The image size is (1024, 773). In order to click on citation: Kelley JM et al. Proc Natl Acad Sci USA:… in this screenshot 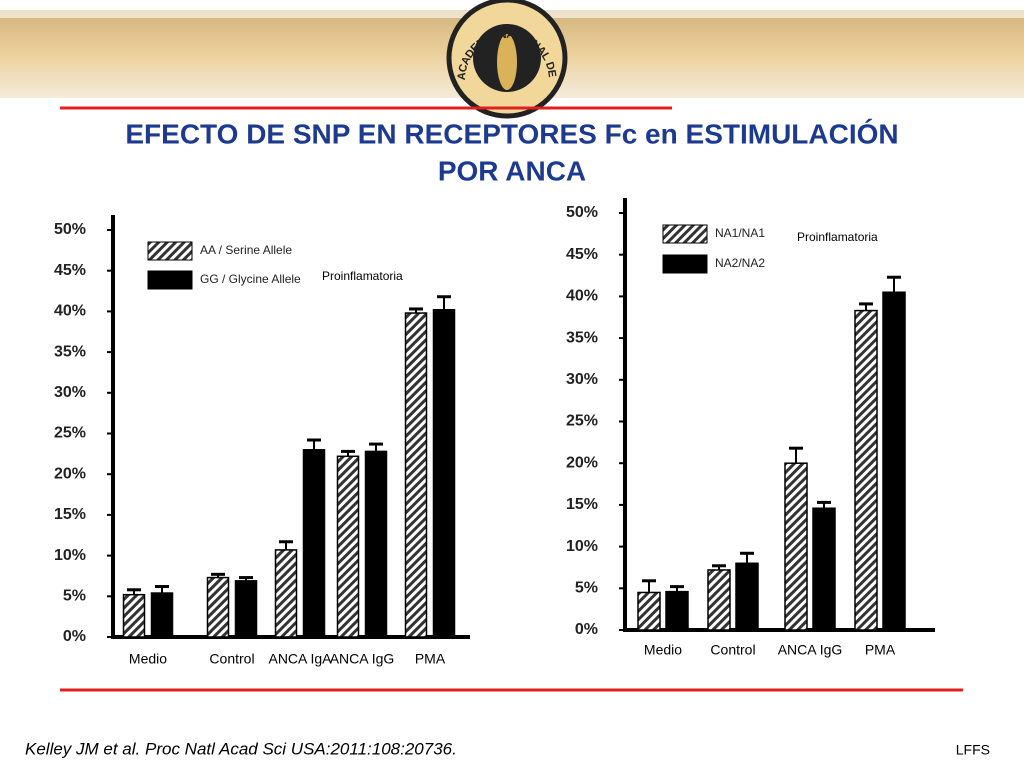, I will do `click(241, 748)`.